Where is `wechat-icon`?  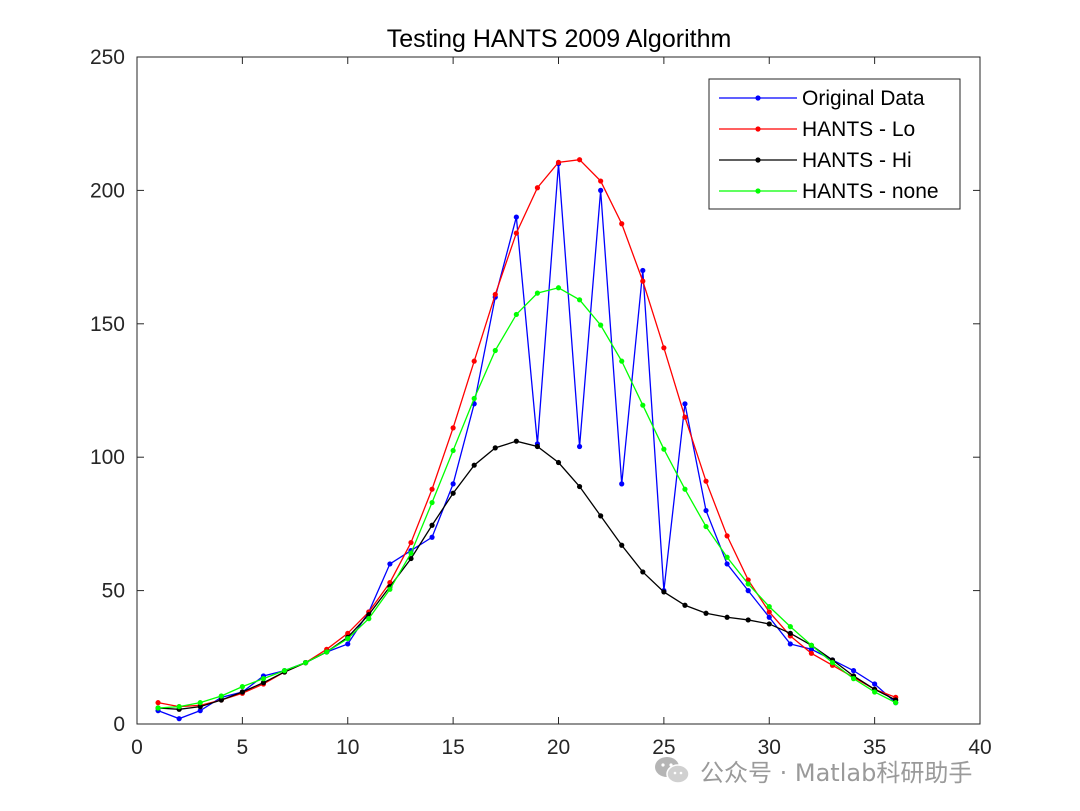
wechat-icon is located at coordinates (672, 770).